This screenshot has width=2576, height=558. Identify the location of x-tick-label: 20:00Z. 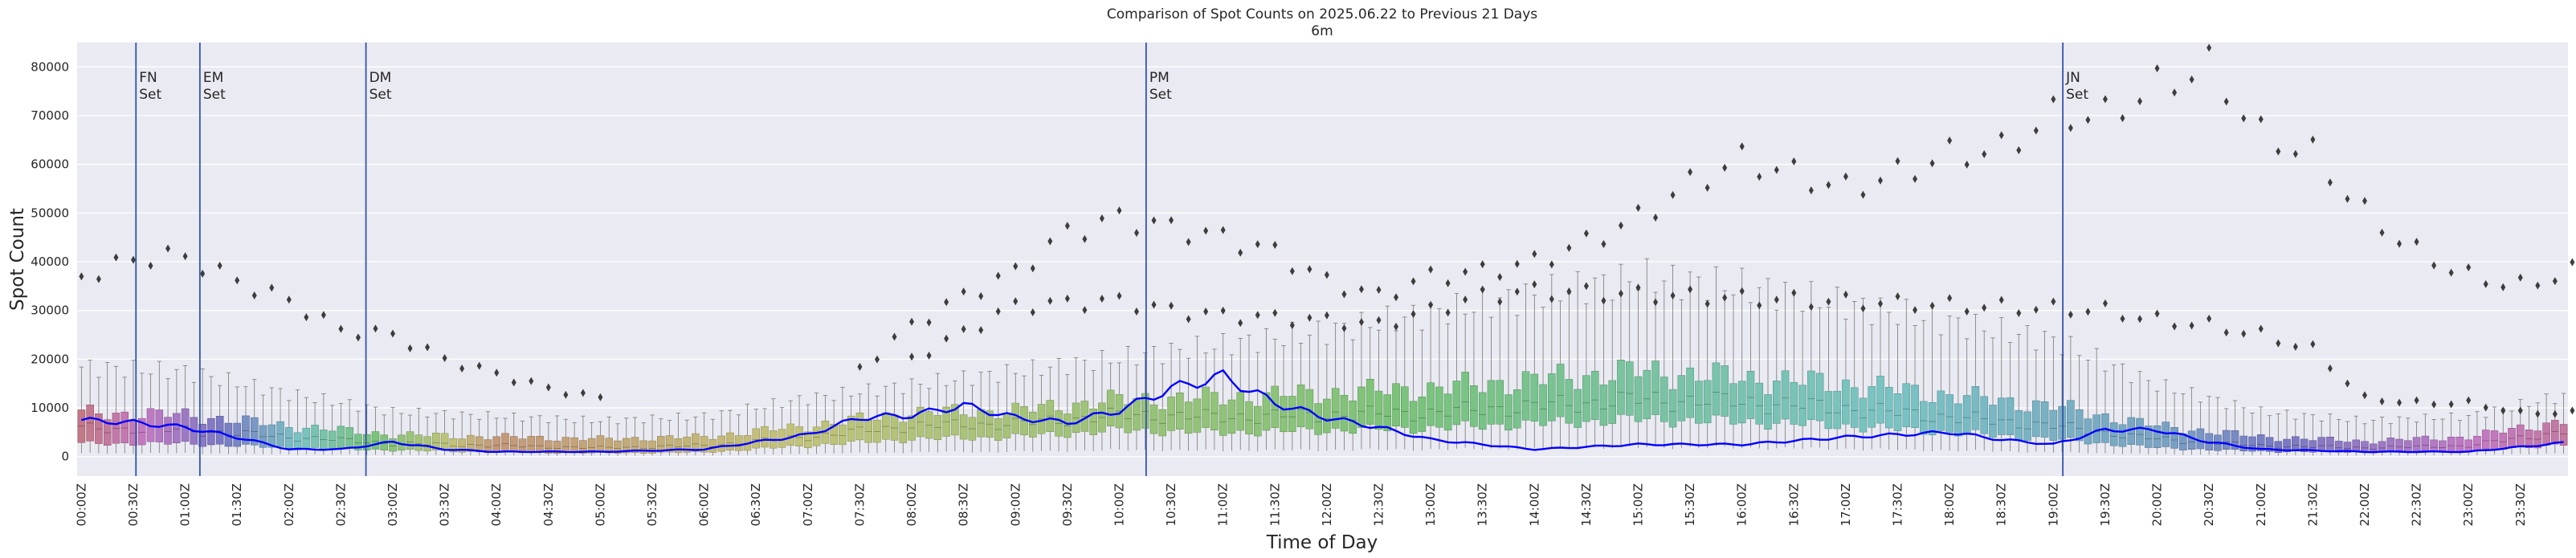
(2157, 505).